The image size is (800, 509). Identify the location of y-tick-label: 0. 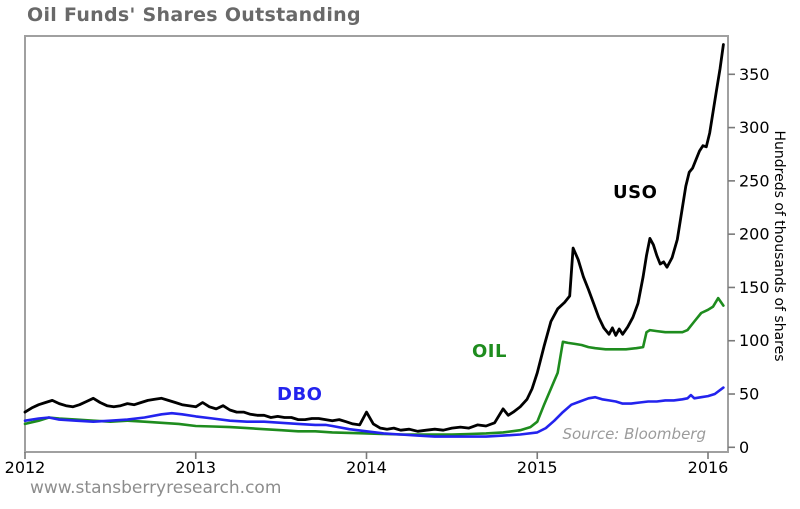
(744, 447).